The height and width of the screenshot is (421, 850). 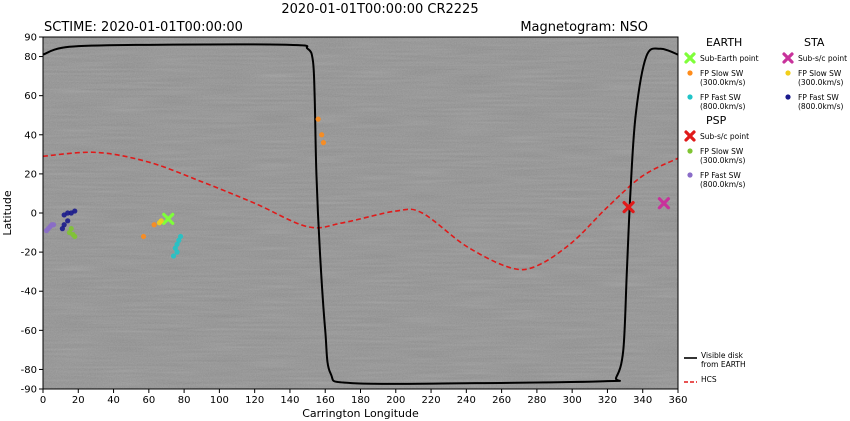 I want to click on y-axis-label: Latitude, so click(x=7, y=213).